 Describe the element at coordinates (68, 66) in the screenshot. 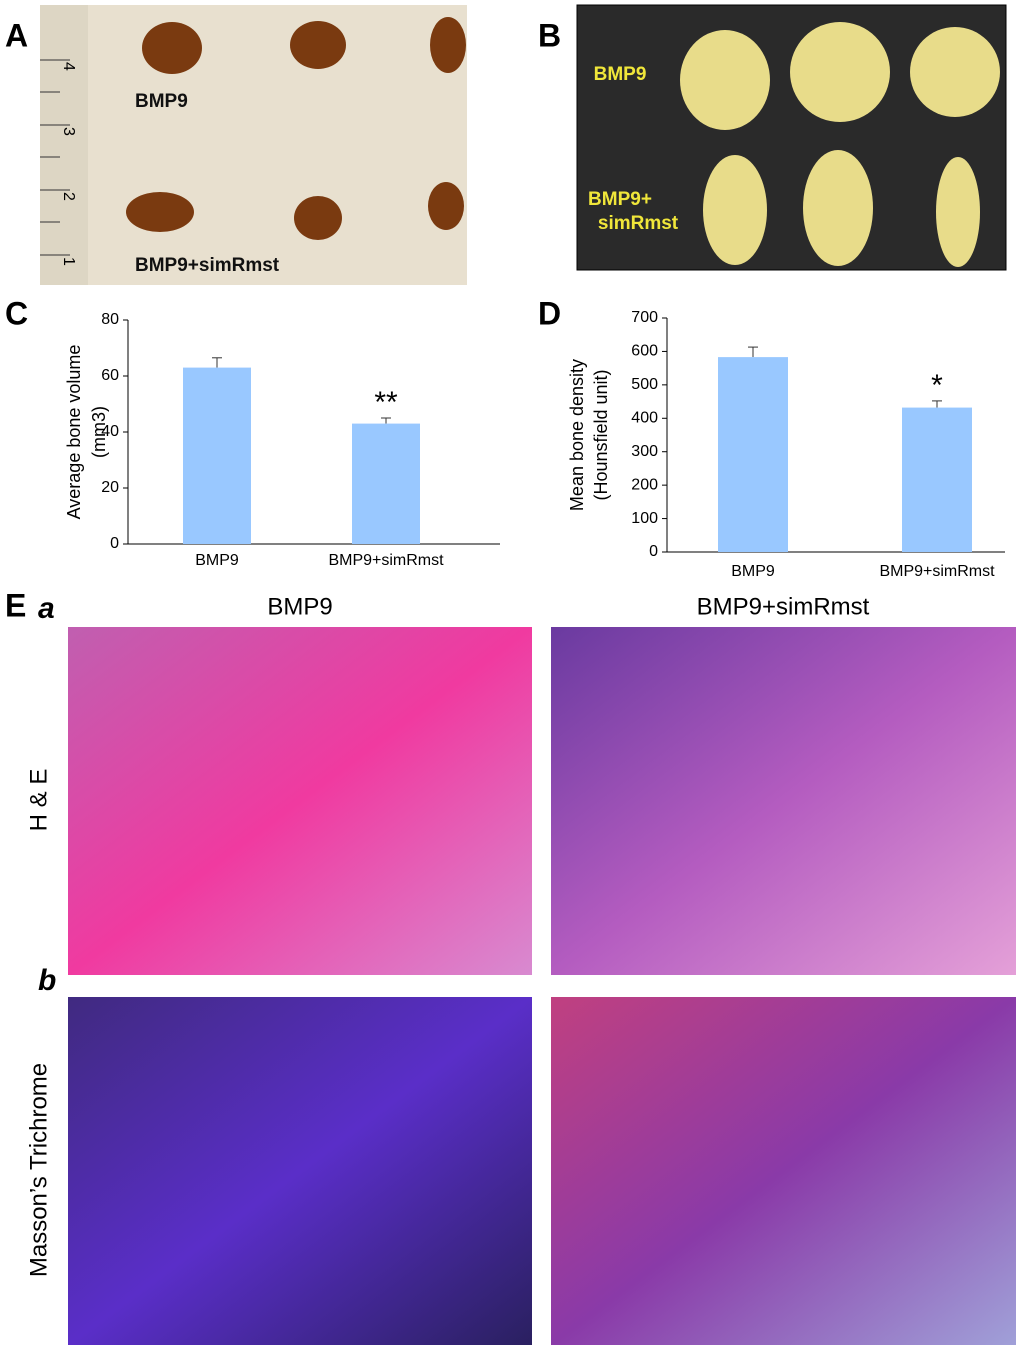

I see `ruler-label: 4` at that location.